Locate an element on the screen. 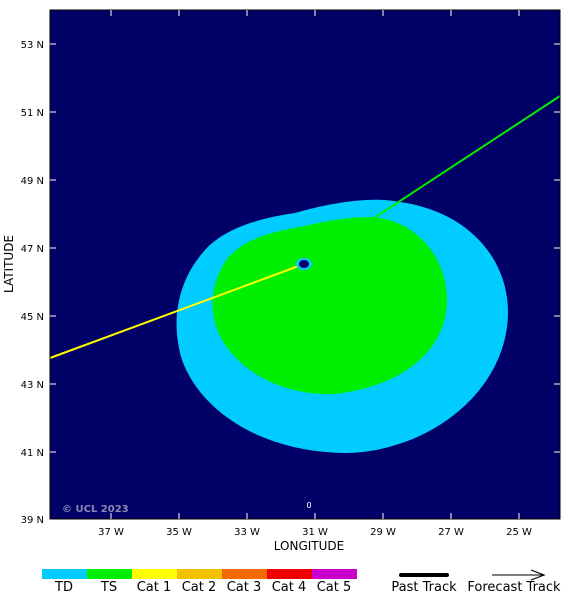 The image size is (580, 602). legend-label-cat3: Cat 3 is located at coordinates (244, 587).